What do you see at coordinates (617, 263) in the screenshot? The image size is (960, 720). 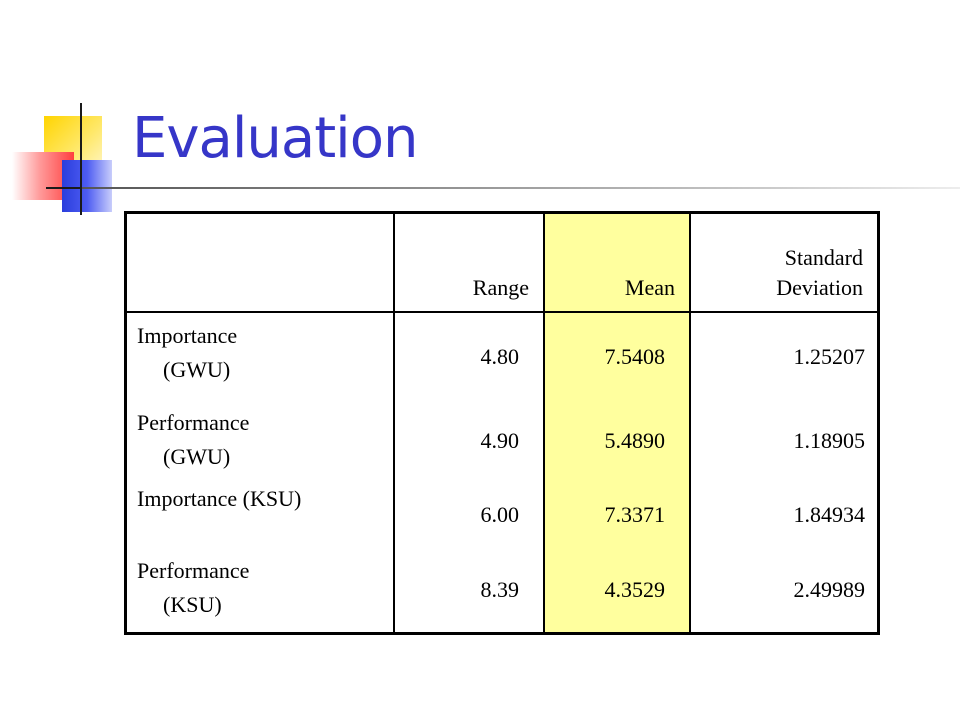 I see `header-mean: Mean` at bounding box center [617, 263].